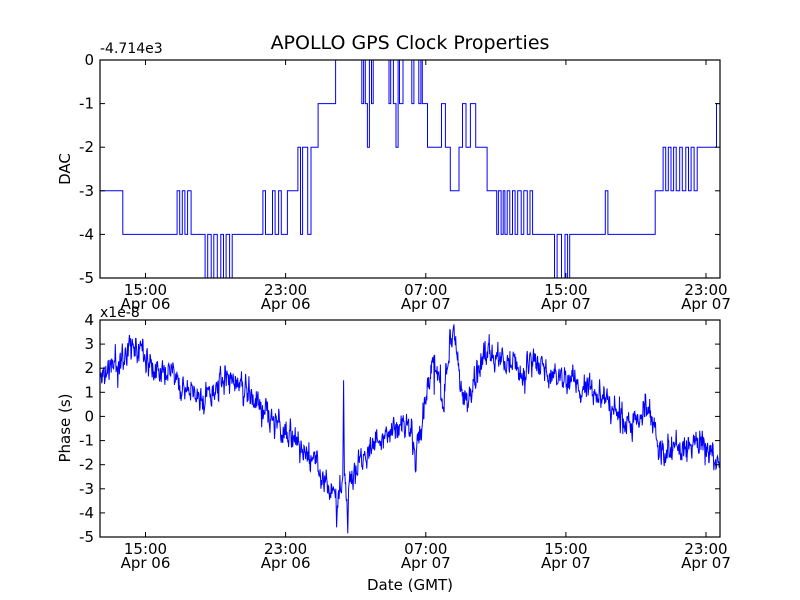 The width and height of the screenshot is (800, 600). What do you see at coordinates (410, 43) in the screenshot?
I see `figure-title: APOLLO GPS Clock Properties` at bounding box center [410, 43].